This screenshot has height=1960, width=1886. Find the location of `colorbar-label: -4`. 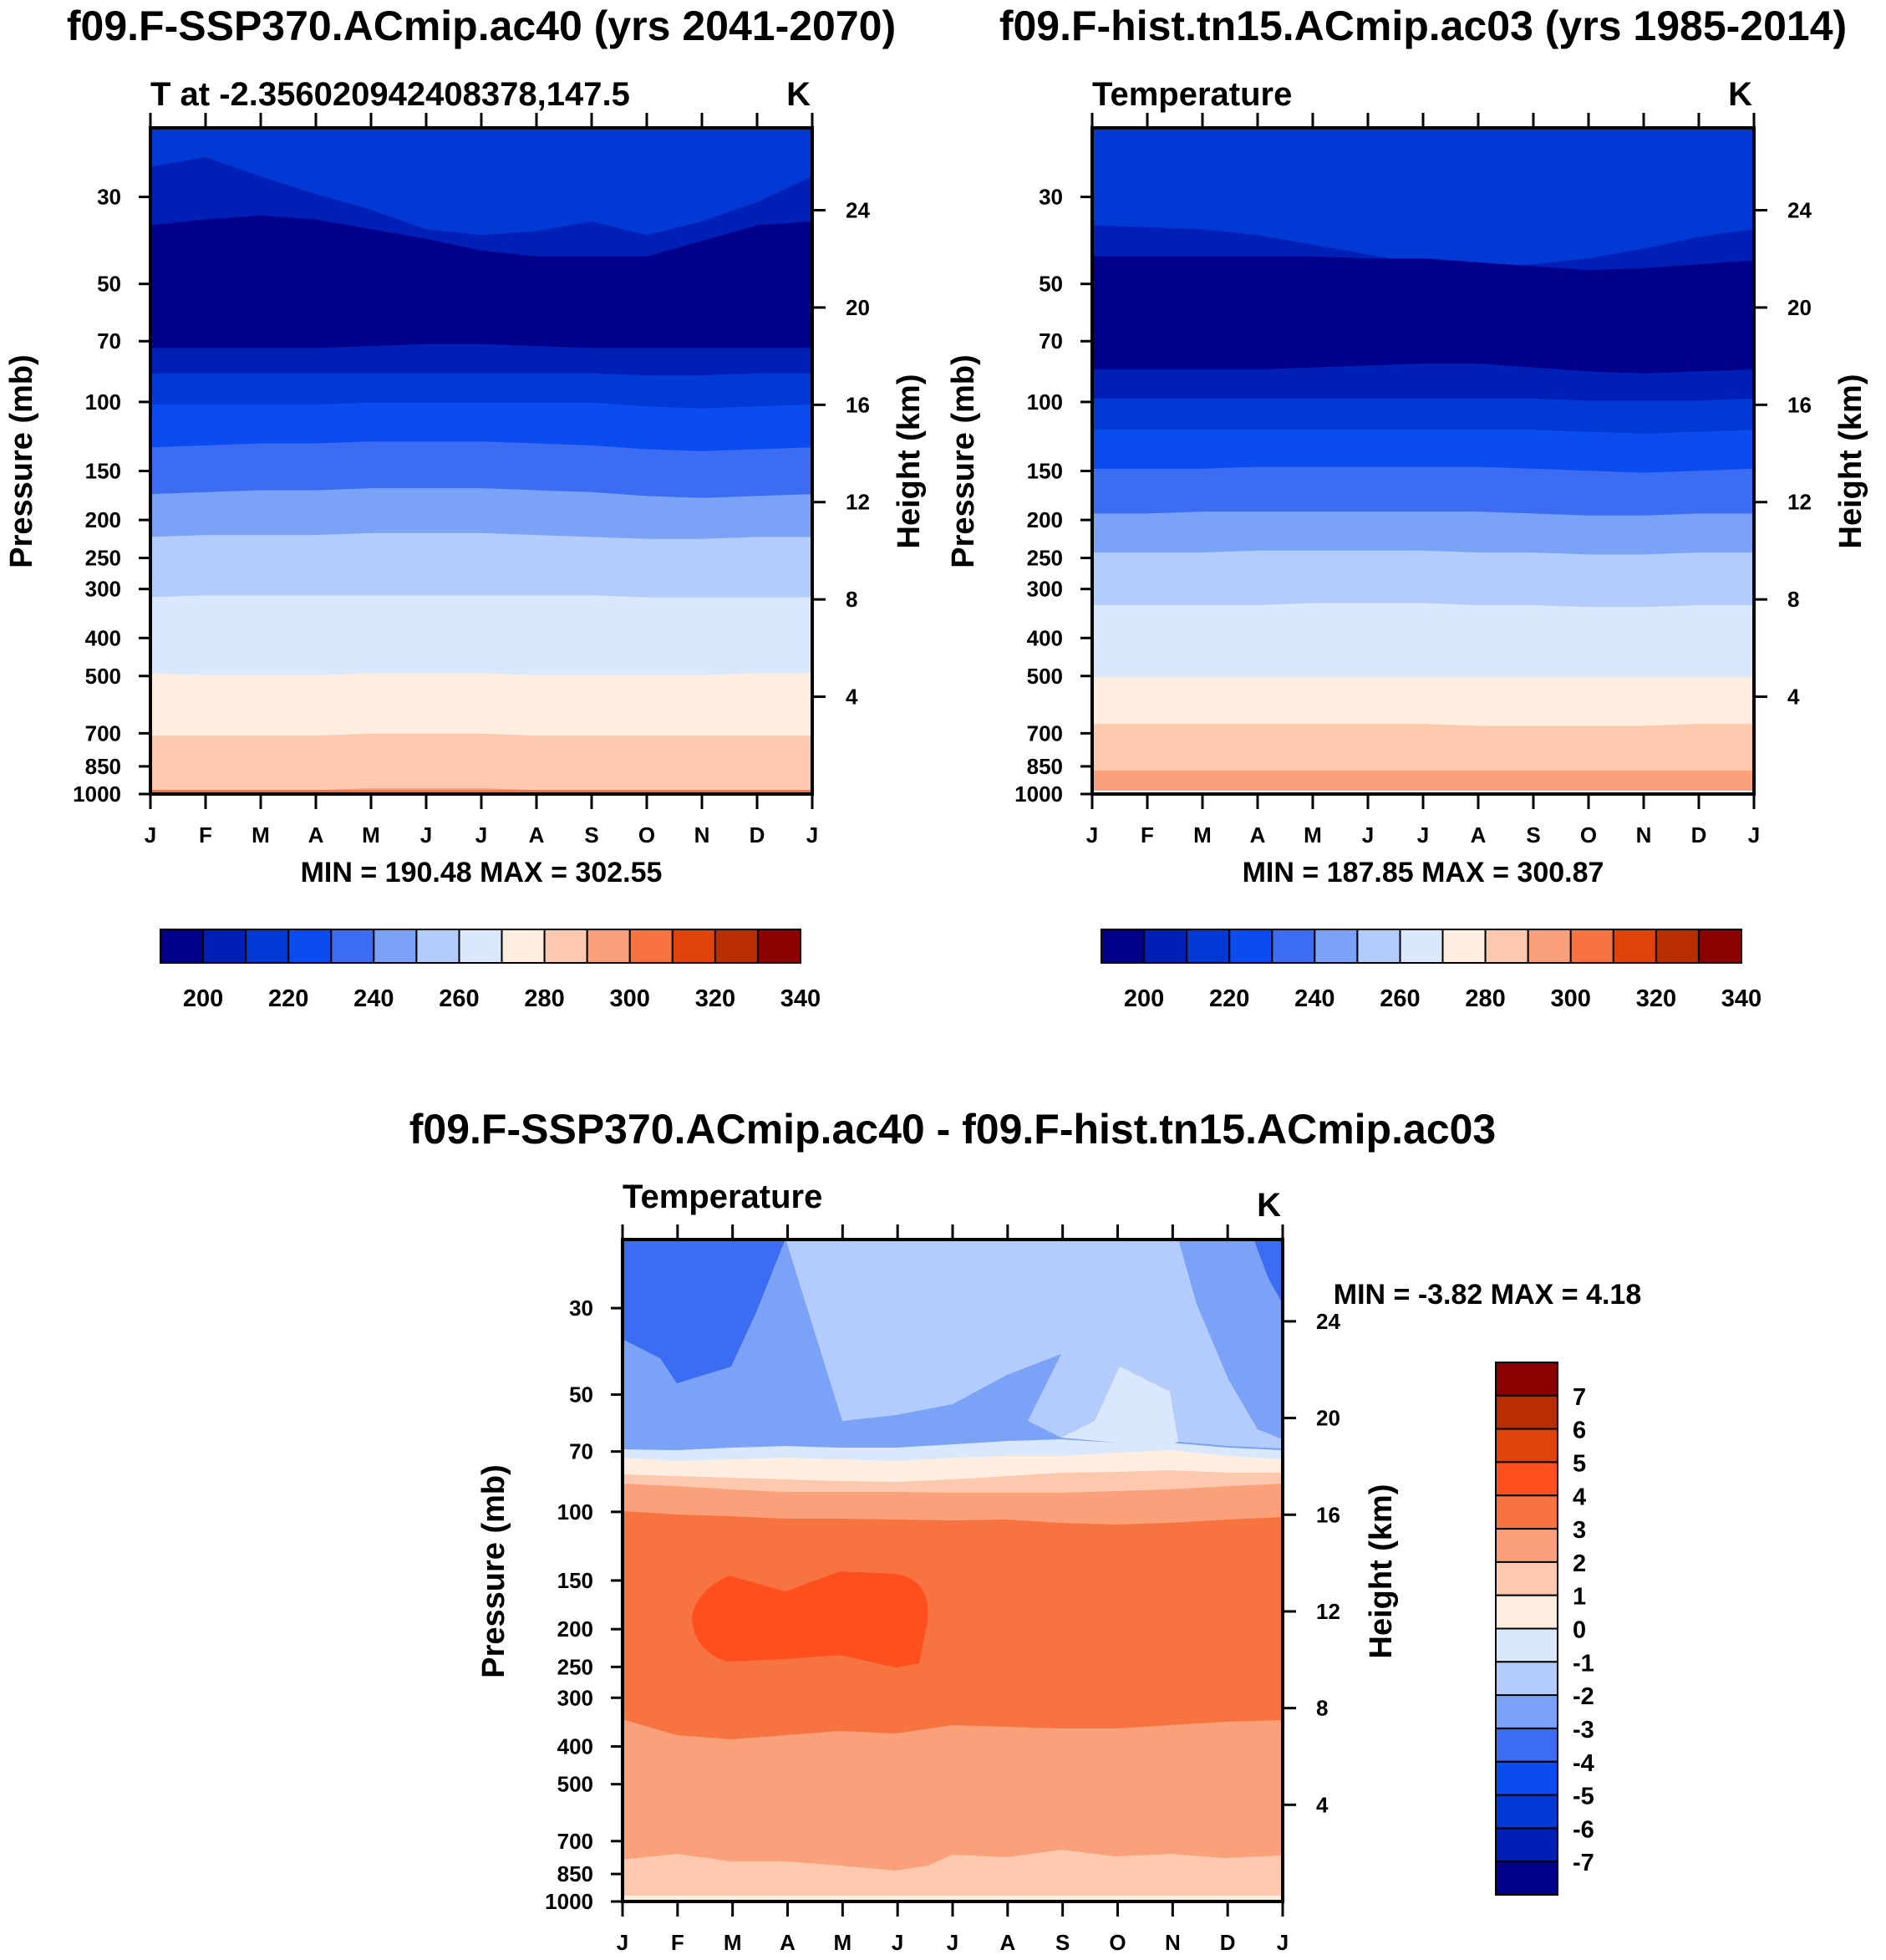

colorbar-label: -4 is located at coordinates (1584, 1763).